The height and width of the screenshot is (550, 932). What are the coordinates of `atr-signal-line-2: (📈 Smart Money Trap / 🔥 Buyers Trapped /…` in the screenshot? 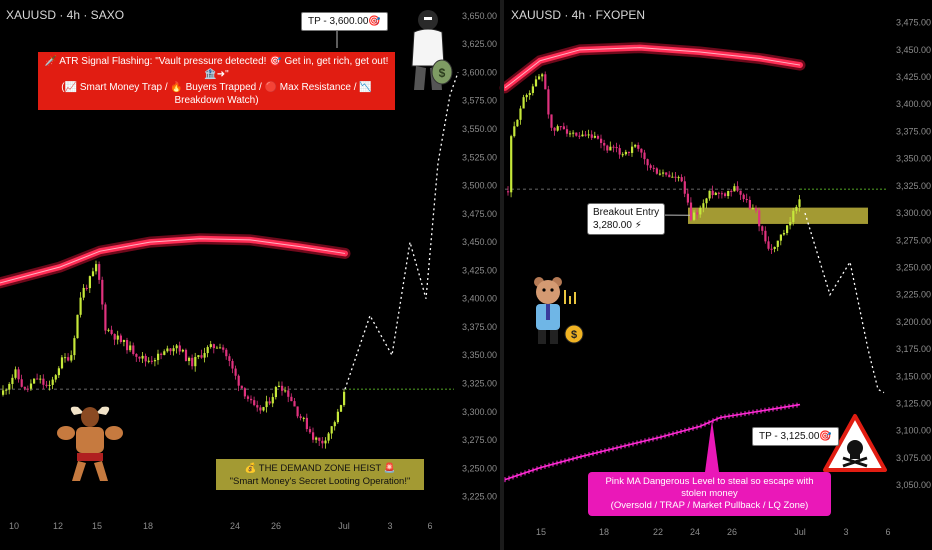 It's located at (216, 94).